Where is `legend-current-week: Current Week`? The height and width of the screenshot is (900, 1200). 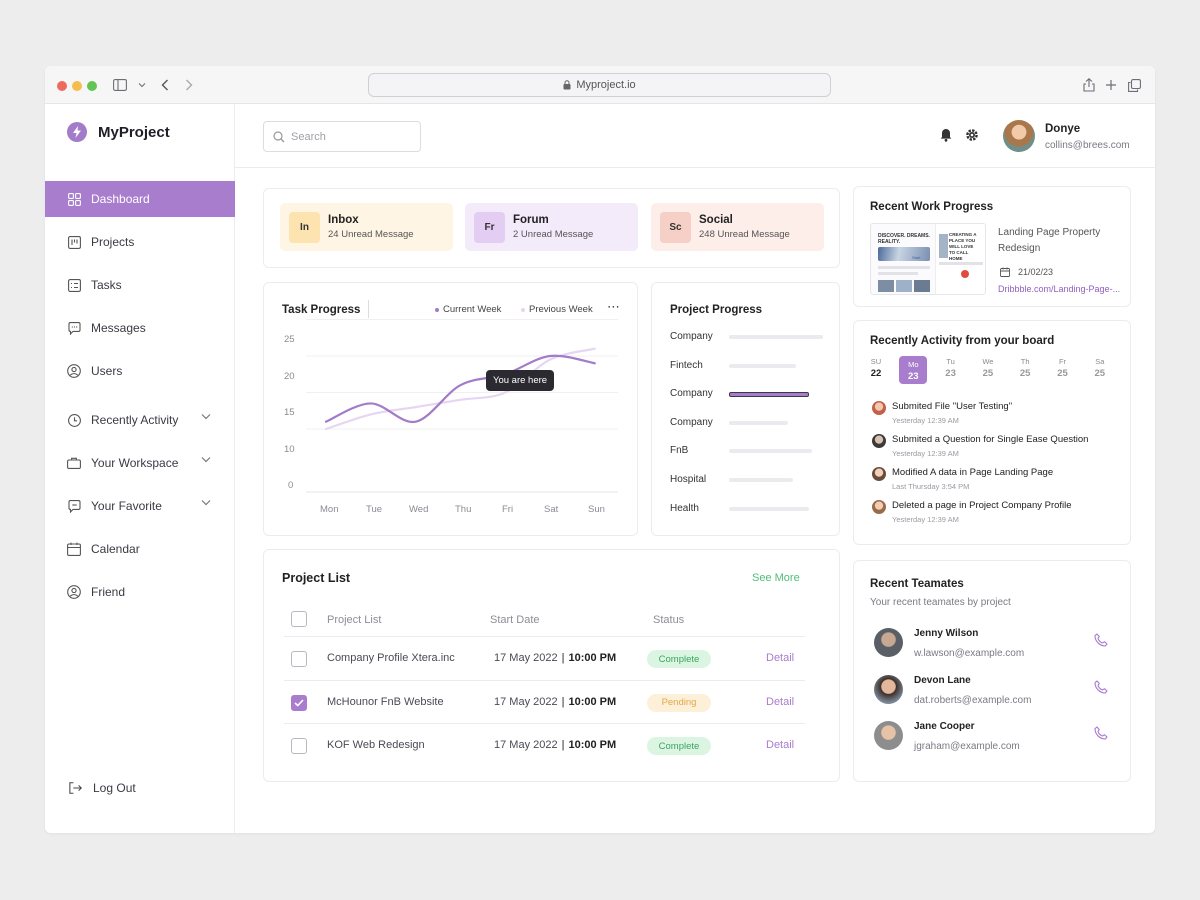 legend-current-week: Current Week is located at coordinates (468, 309).